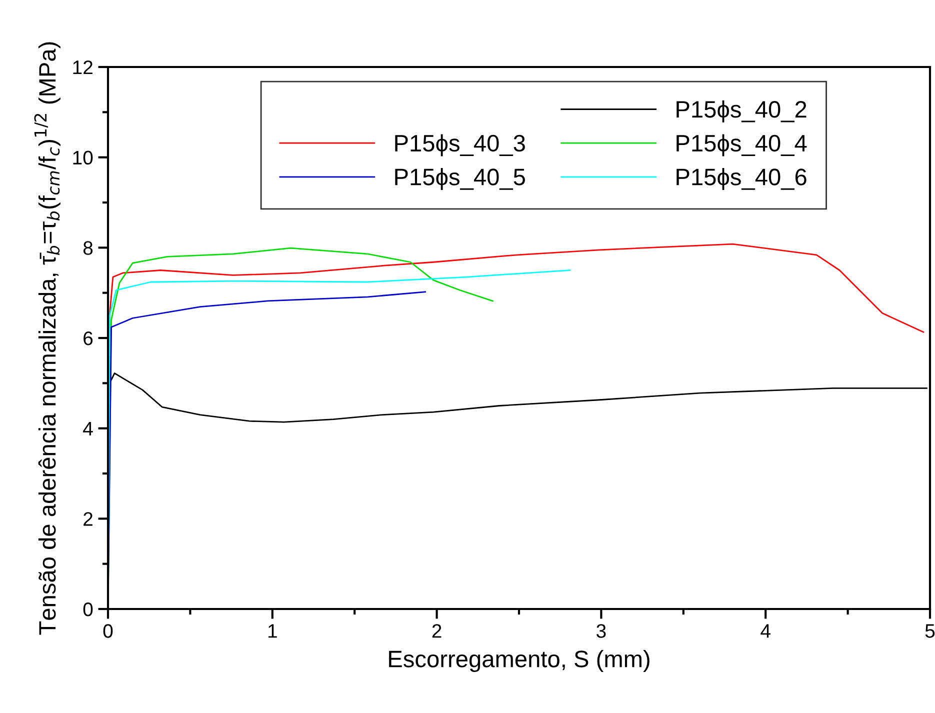  Describe the element at coordinates (88, 248) in the screenshot. I see `y-tick-label: 8` at that location.